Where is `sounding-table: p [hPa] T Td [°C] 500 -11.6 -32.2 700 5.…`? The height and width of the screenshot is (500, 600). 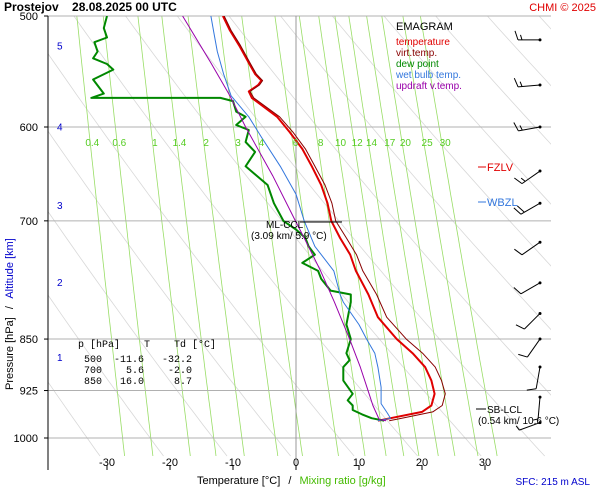
sounding-table: p [hPa] T Td [°C] 500 -11.6 -32.2 700 5.… is located at coordinates (147, 363).